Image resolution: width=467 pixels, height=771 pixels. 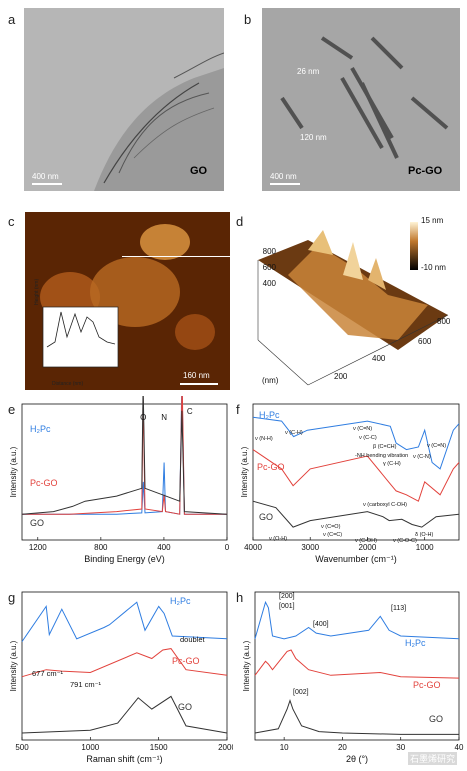 I want to click on axis-d-left-tick: 600, so click(x=269, y=267).